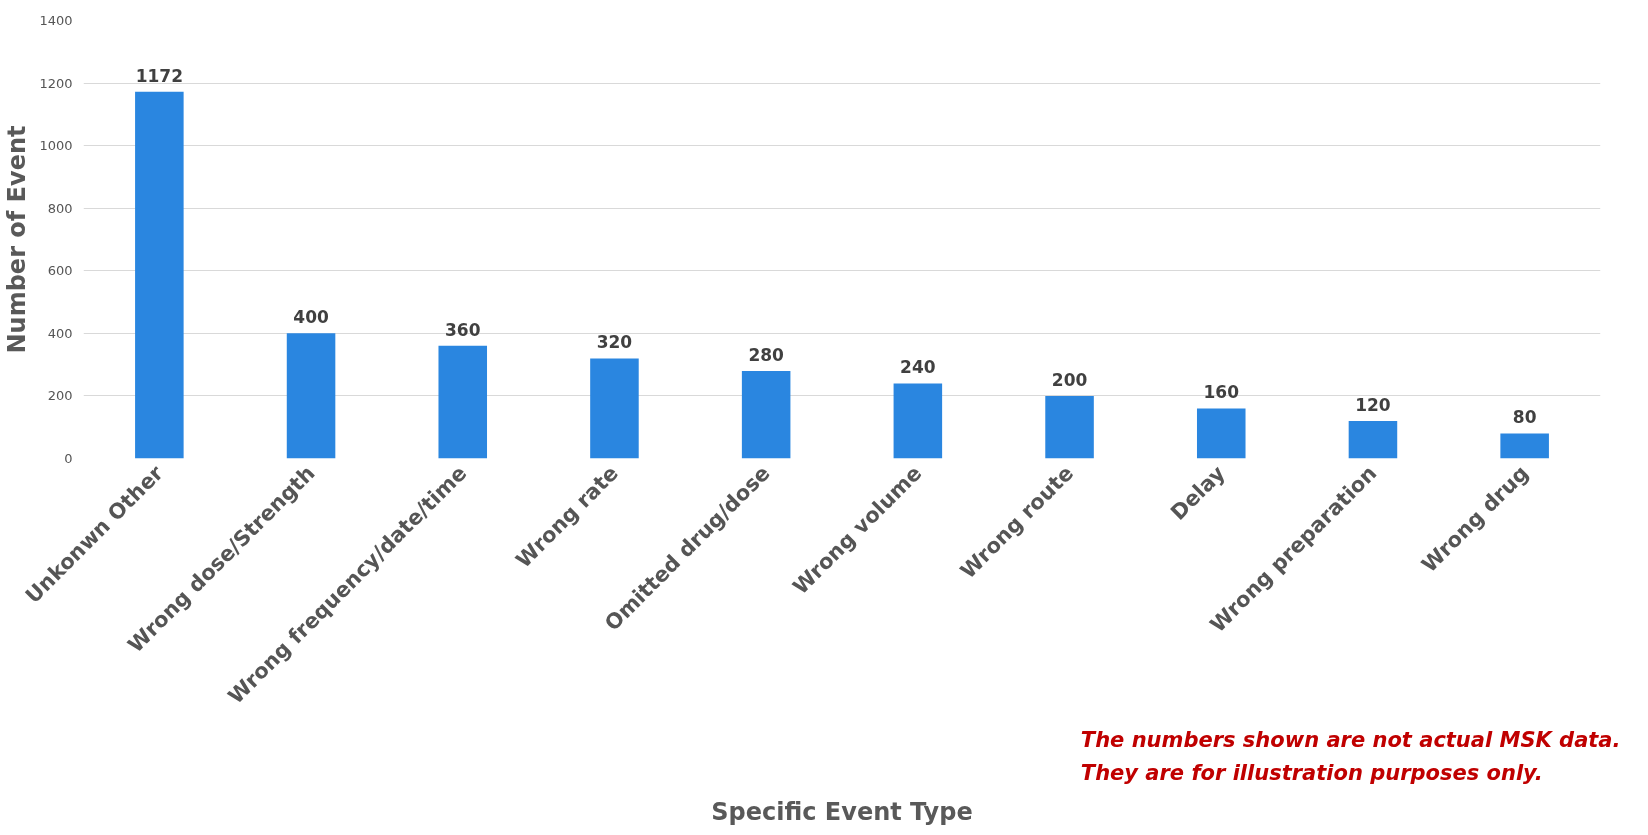 This screenshot has width=1648, height=835. What do you see at coordinates (766, 354) in the screenshot?
I see `data-label: 280` at bounding box center [766, 354].